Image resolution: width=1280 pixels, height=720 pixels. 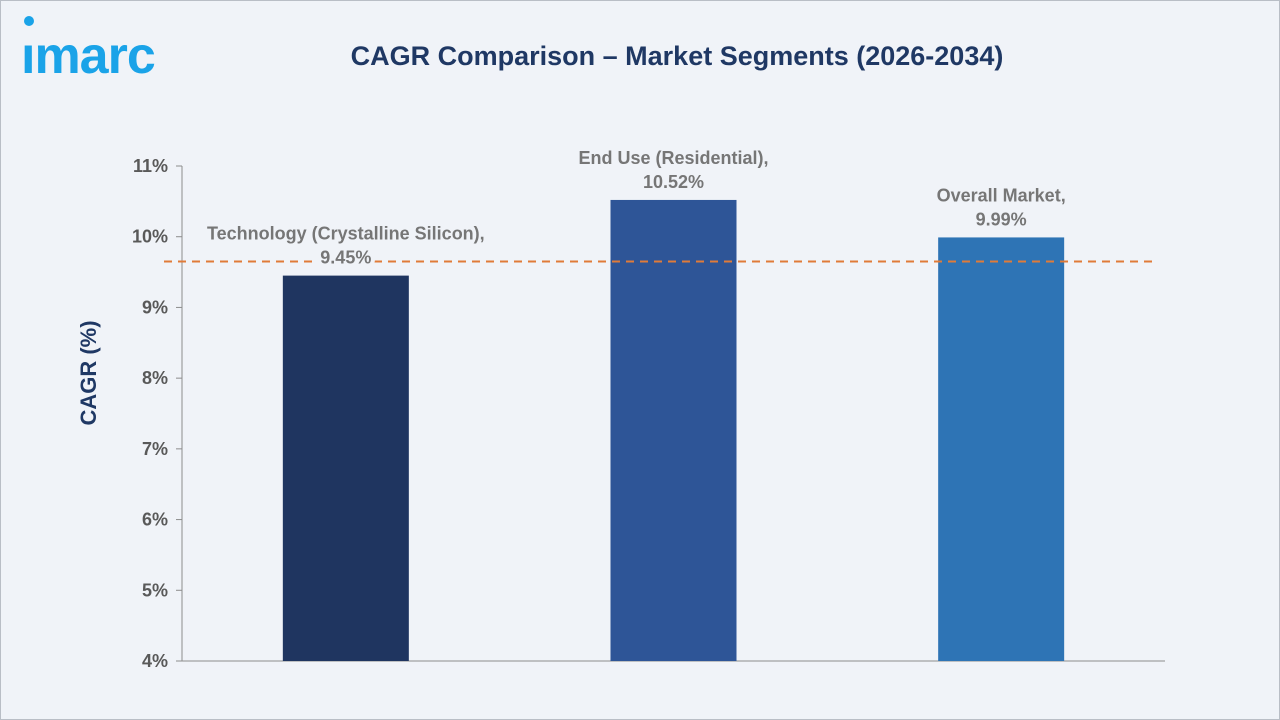 I want to click on y-tick-label: 10%, so click(x=150, y=237).